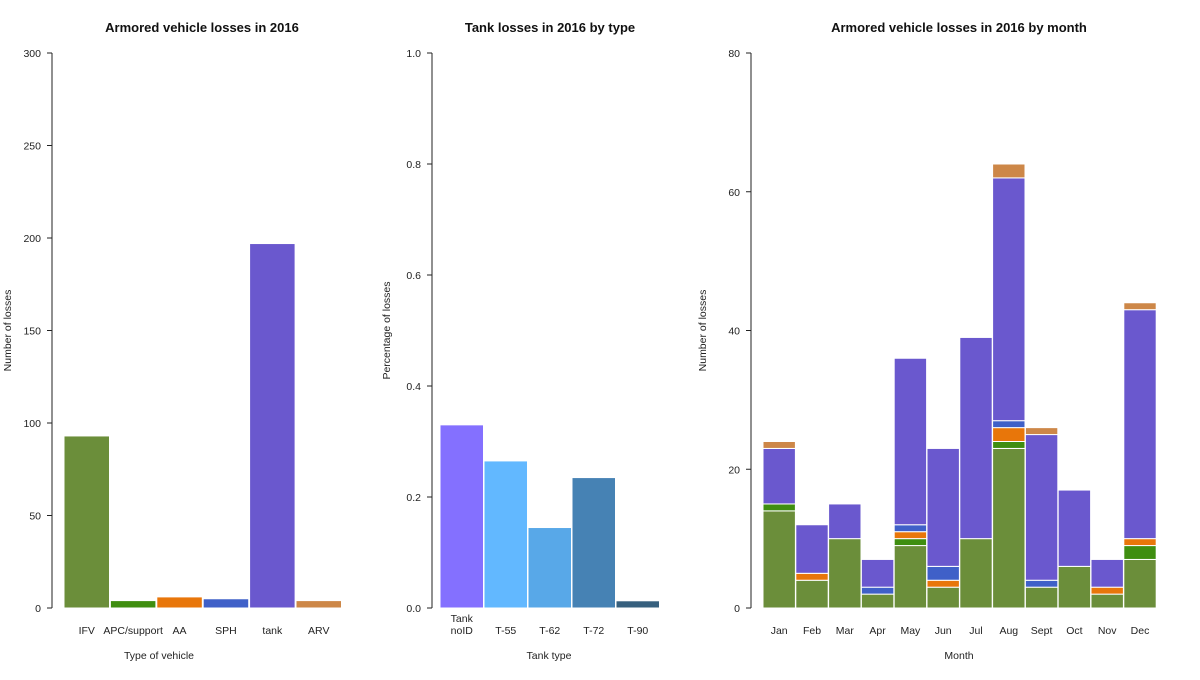 The height and width of the screenshot is (680, 1200). Describe the element at coordinates (975, 631) in the screenshot. I see `x-tick-label: Jul` at that location.